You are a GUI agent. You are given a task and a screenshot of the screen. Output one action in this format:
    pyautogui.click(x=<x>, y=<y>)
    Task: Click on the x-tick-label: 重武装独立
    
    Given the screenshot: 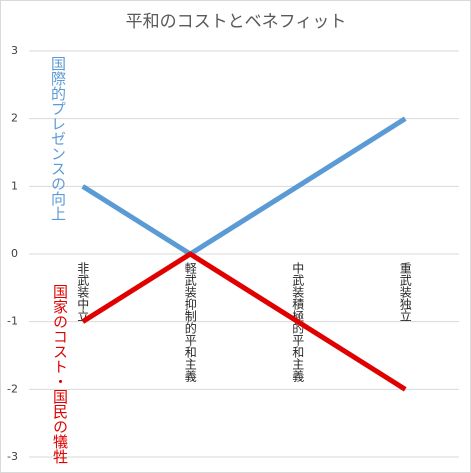 What is the action you would take?
    pyautogui.click(x=405, y=292)
    